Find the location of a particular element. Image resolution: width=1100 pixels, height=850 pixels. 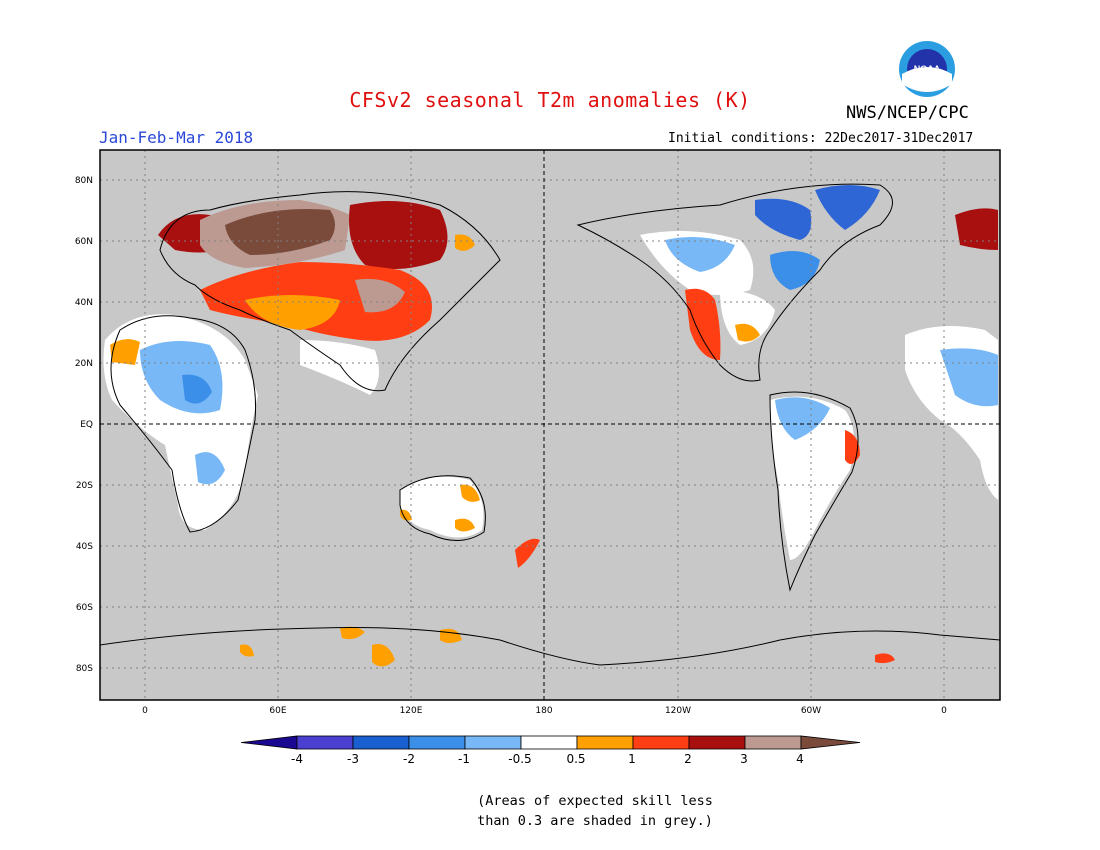

colorbar: -4 -3 -2 -1 -0.5 0.5 1 2 3 4 is located at coordinates (550, 750).